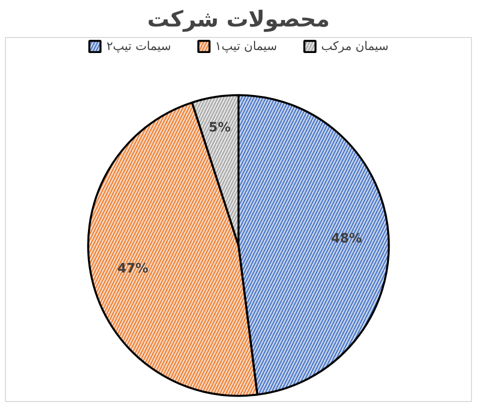  Describe the element at coordinates (355, 46) in the screenshot. I see `legend-label: سیمان مرکب` at that location.